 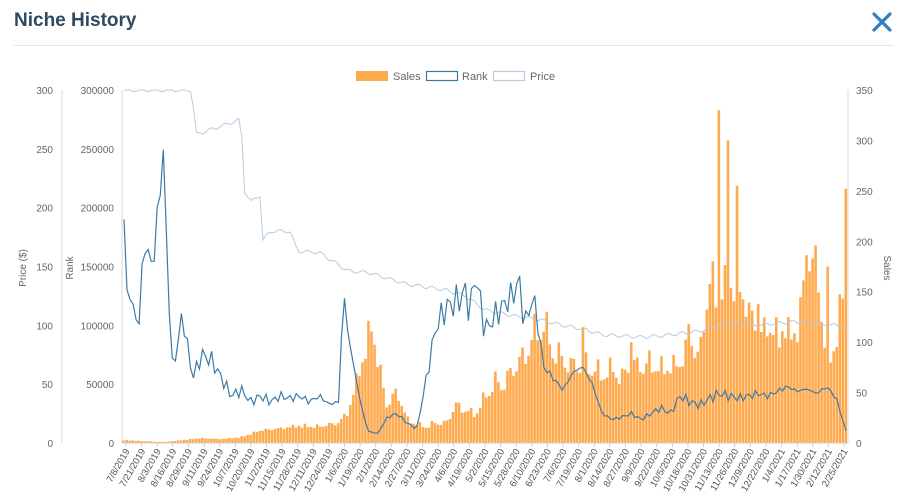 I want to click on sales-tick-label: 150, so click(x=864, y=293).